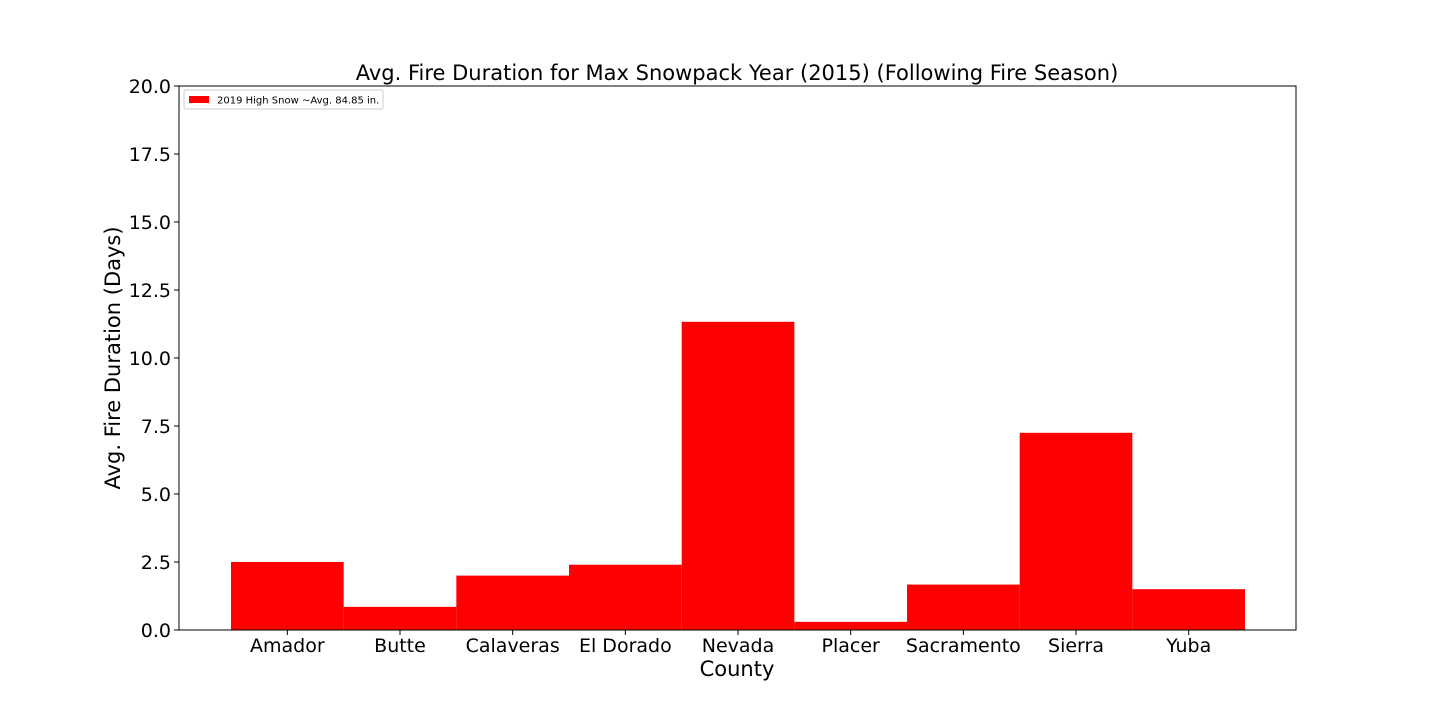 This screenshot has height=724, width=1440. What do you see at coordinates (738, 646) in the screenshot?
I see `x-tick-label: Nevada` at bounding box center [738, 646].